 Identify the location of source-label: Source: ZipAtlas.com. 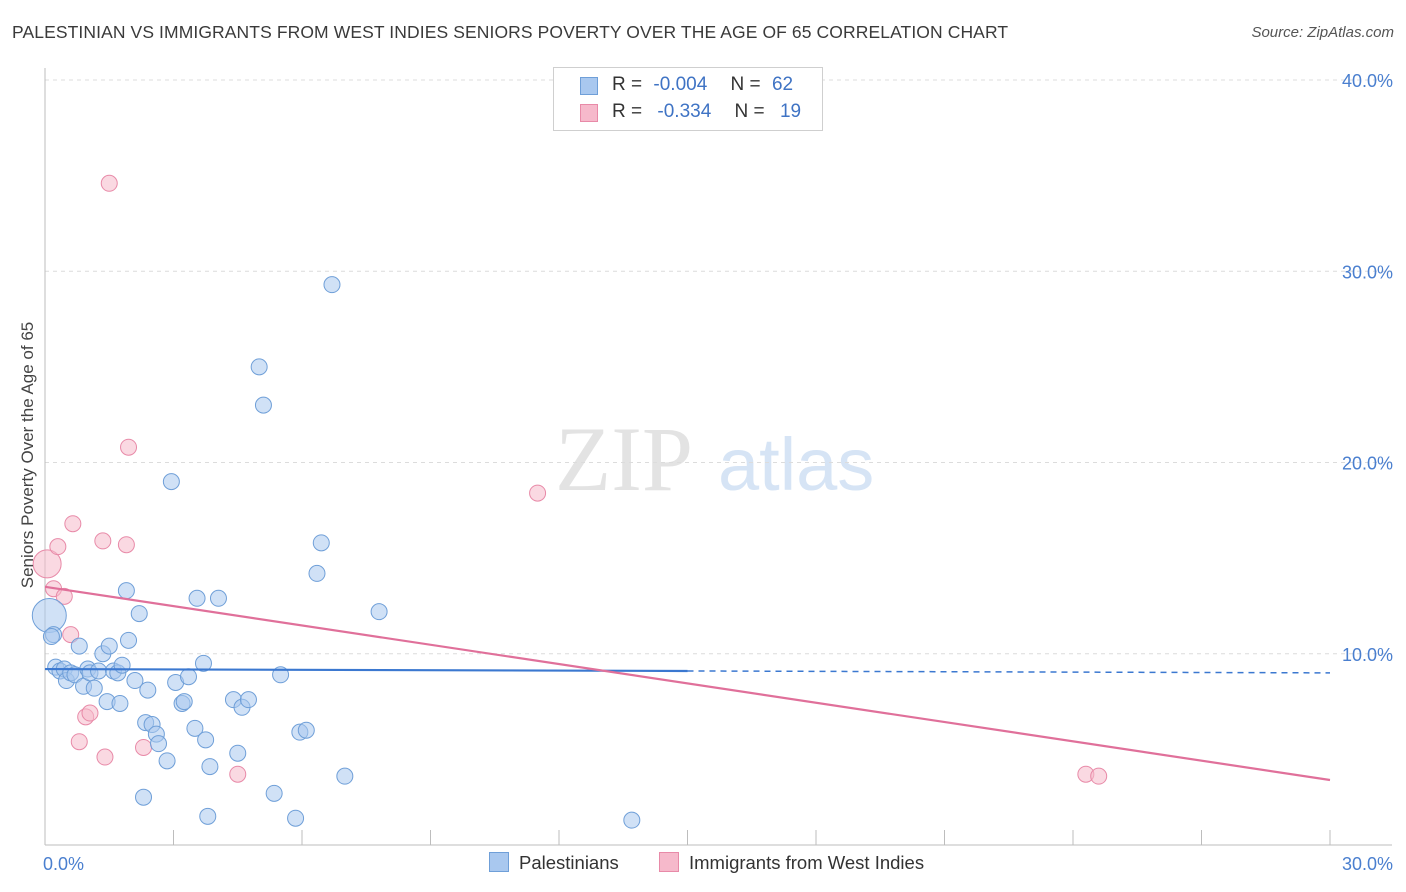
(1322, 32).